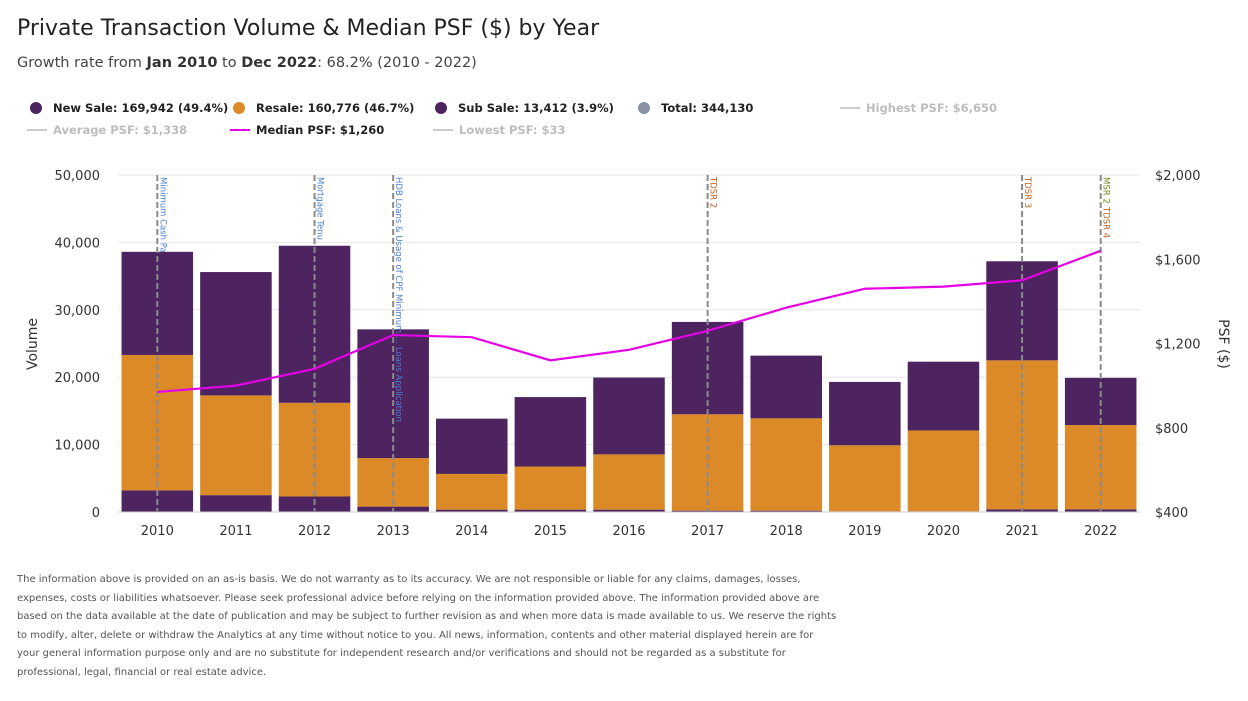 This screenshot has height=701, width=1248. I want to click on x-tick-label: 2015, so click(550, 531).